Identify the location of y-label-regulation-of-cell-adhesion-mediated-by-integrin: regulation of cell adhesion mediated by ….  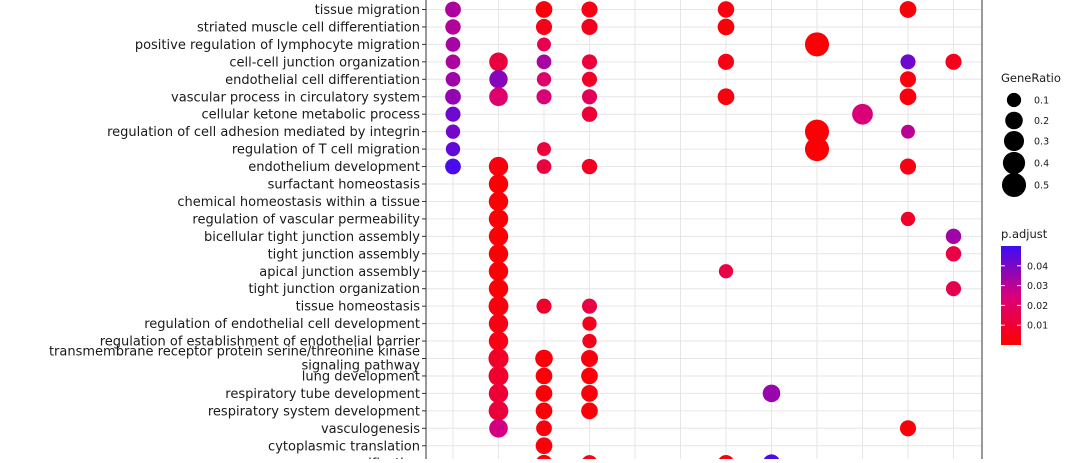
(263, 132).